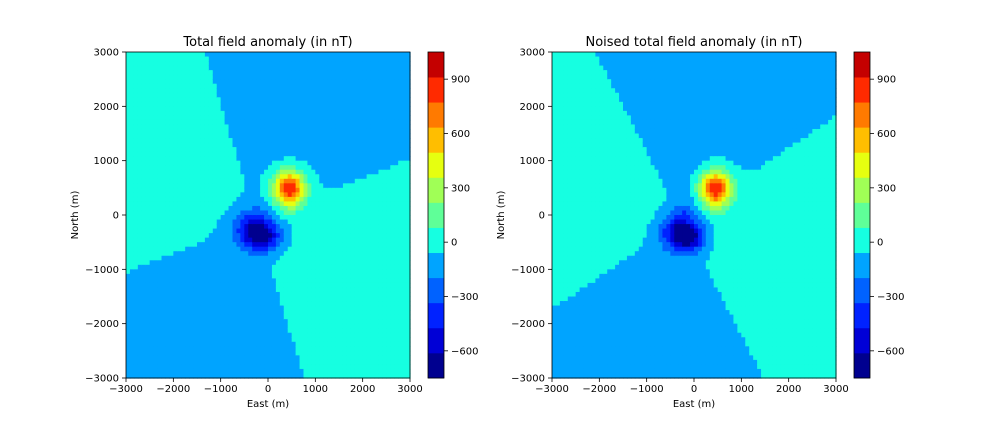  What do you see at coordinates (268, 404) in the screenshot?
I see `left-xlabel: East (m)` at bounding box center [268, 404].